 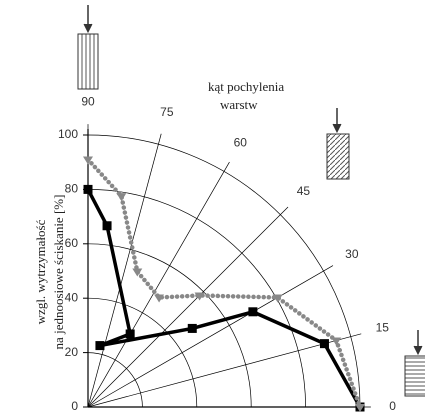 What do you see at coordinates (241, 142) in the screenshot?
I see `angle-tick-label: 60` at bounding box center [241, 142].